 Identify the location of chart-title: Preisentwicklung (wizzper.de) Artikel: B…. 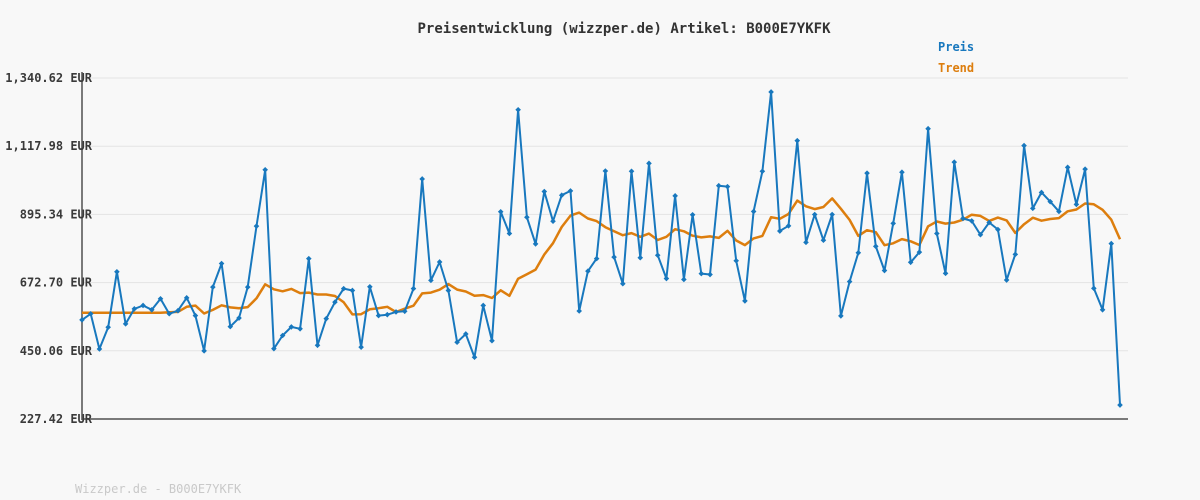
(624, 29).